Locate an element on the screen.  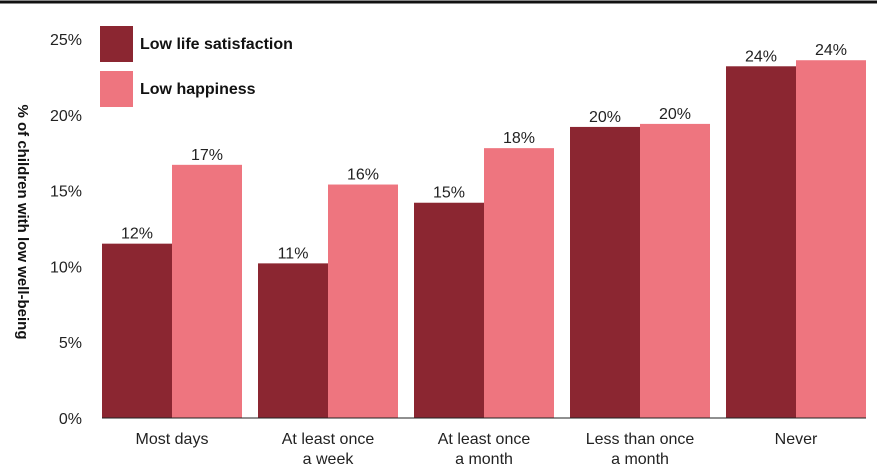
data-label: 15% is located at coordinates (449, 193).